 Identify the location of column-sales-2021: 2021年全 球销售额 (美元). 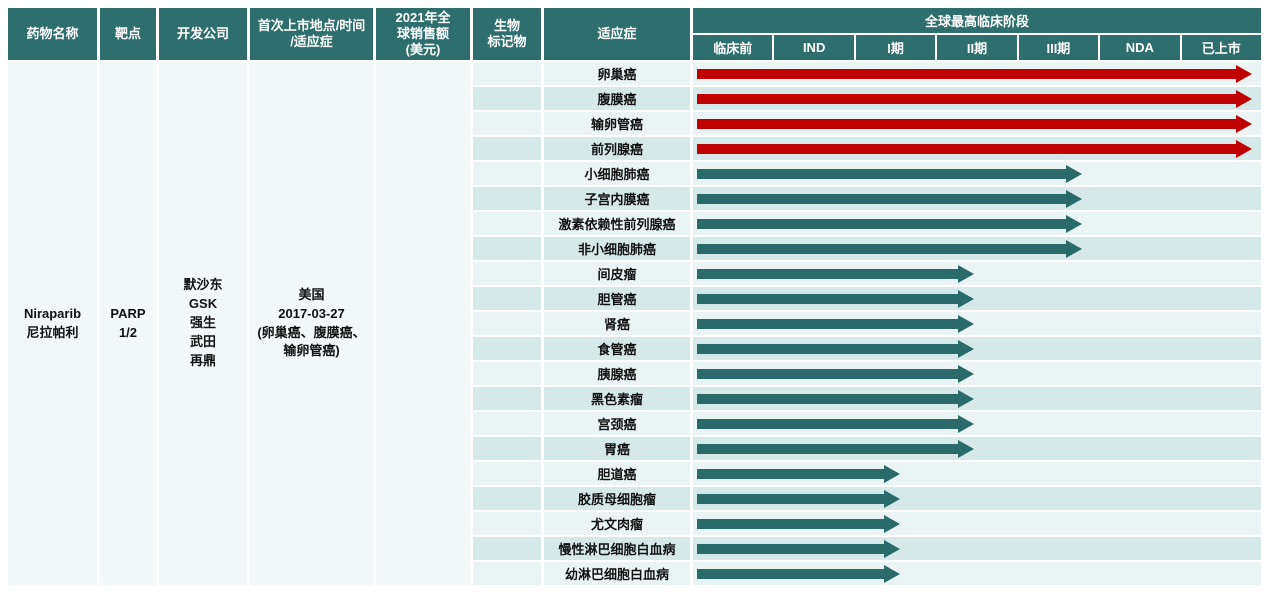
(423, 296).